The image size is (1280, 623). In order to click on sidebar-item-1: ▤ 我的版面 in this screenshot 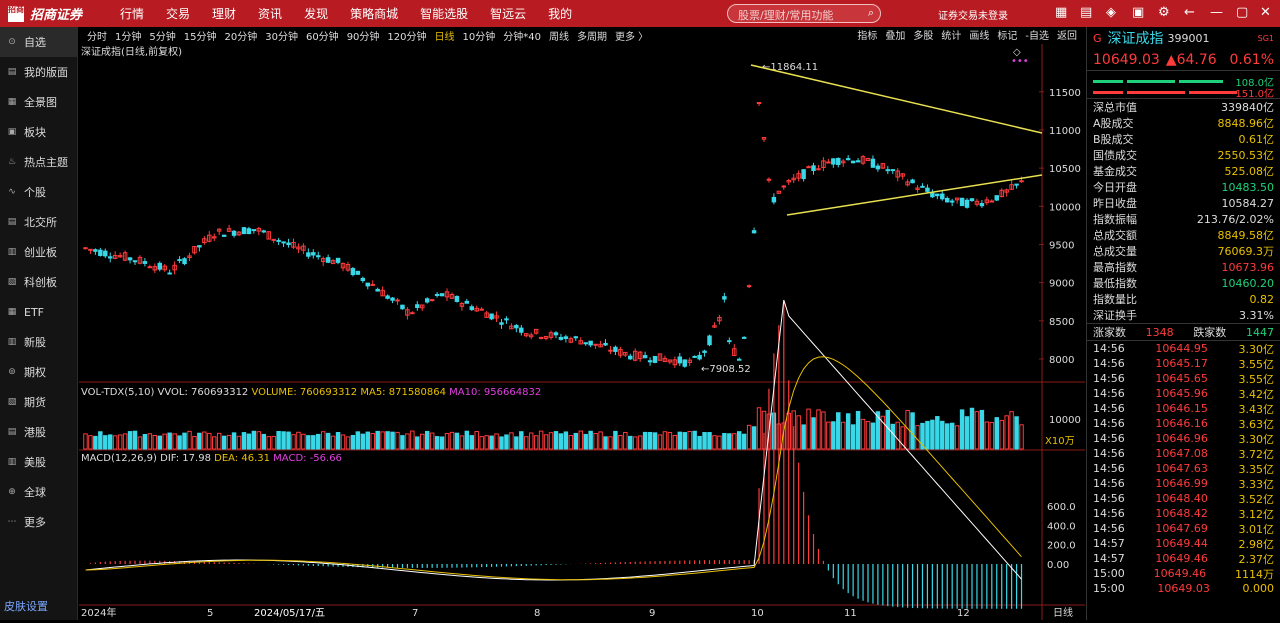, I will do `click(38, 72)`.